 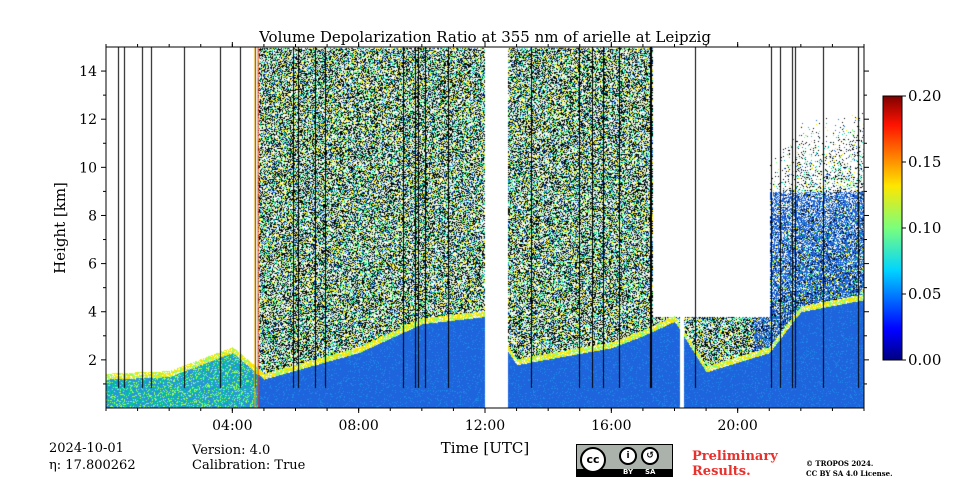 I want to click on copyright-note: © TROPOS 2024. CC BY SA 4.0 License., so click(x=849, y=469).